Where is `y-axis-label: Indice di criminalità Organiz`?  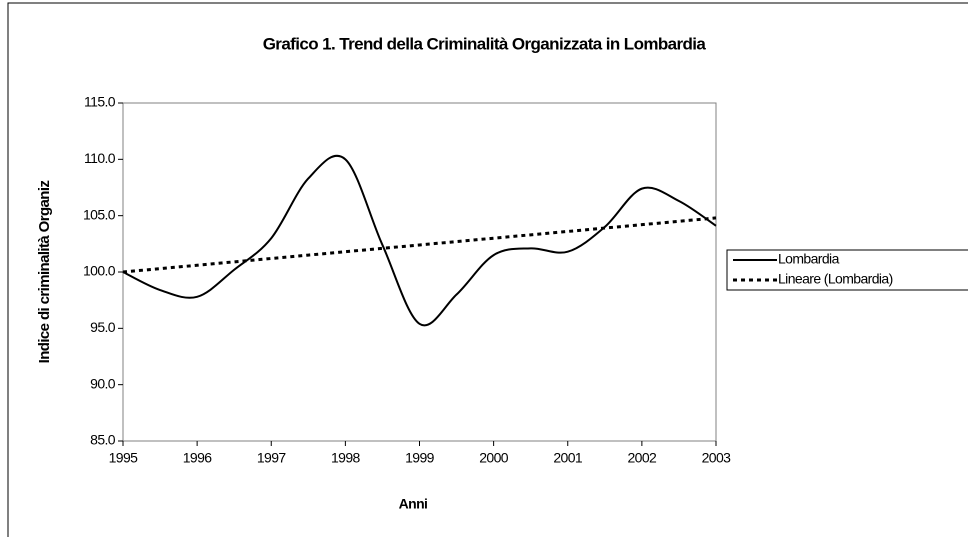 y-axis-label: Indice di criminalità Organiz is located at coordinates (44, 272).